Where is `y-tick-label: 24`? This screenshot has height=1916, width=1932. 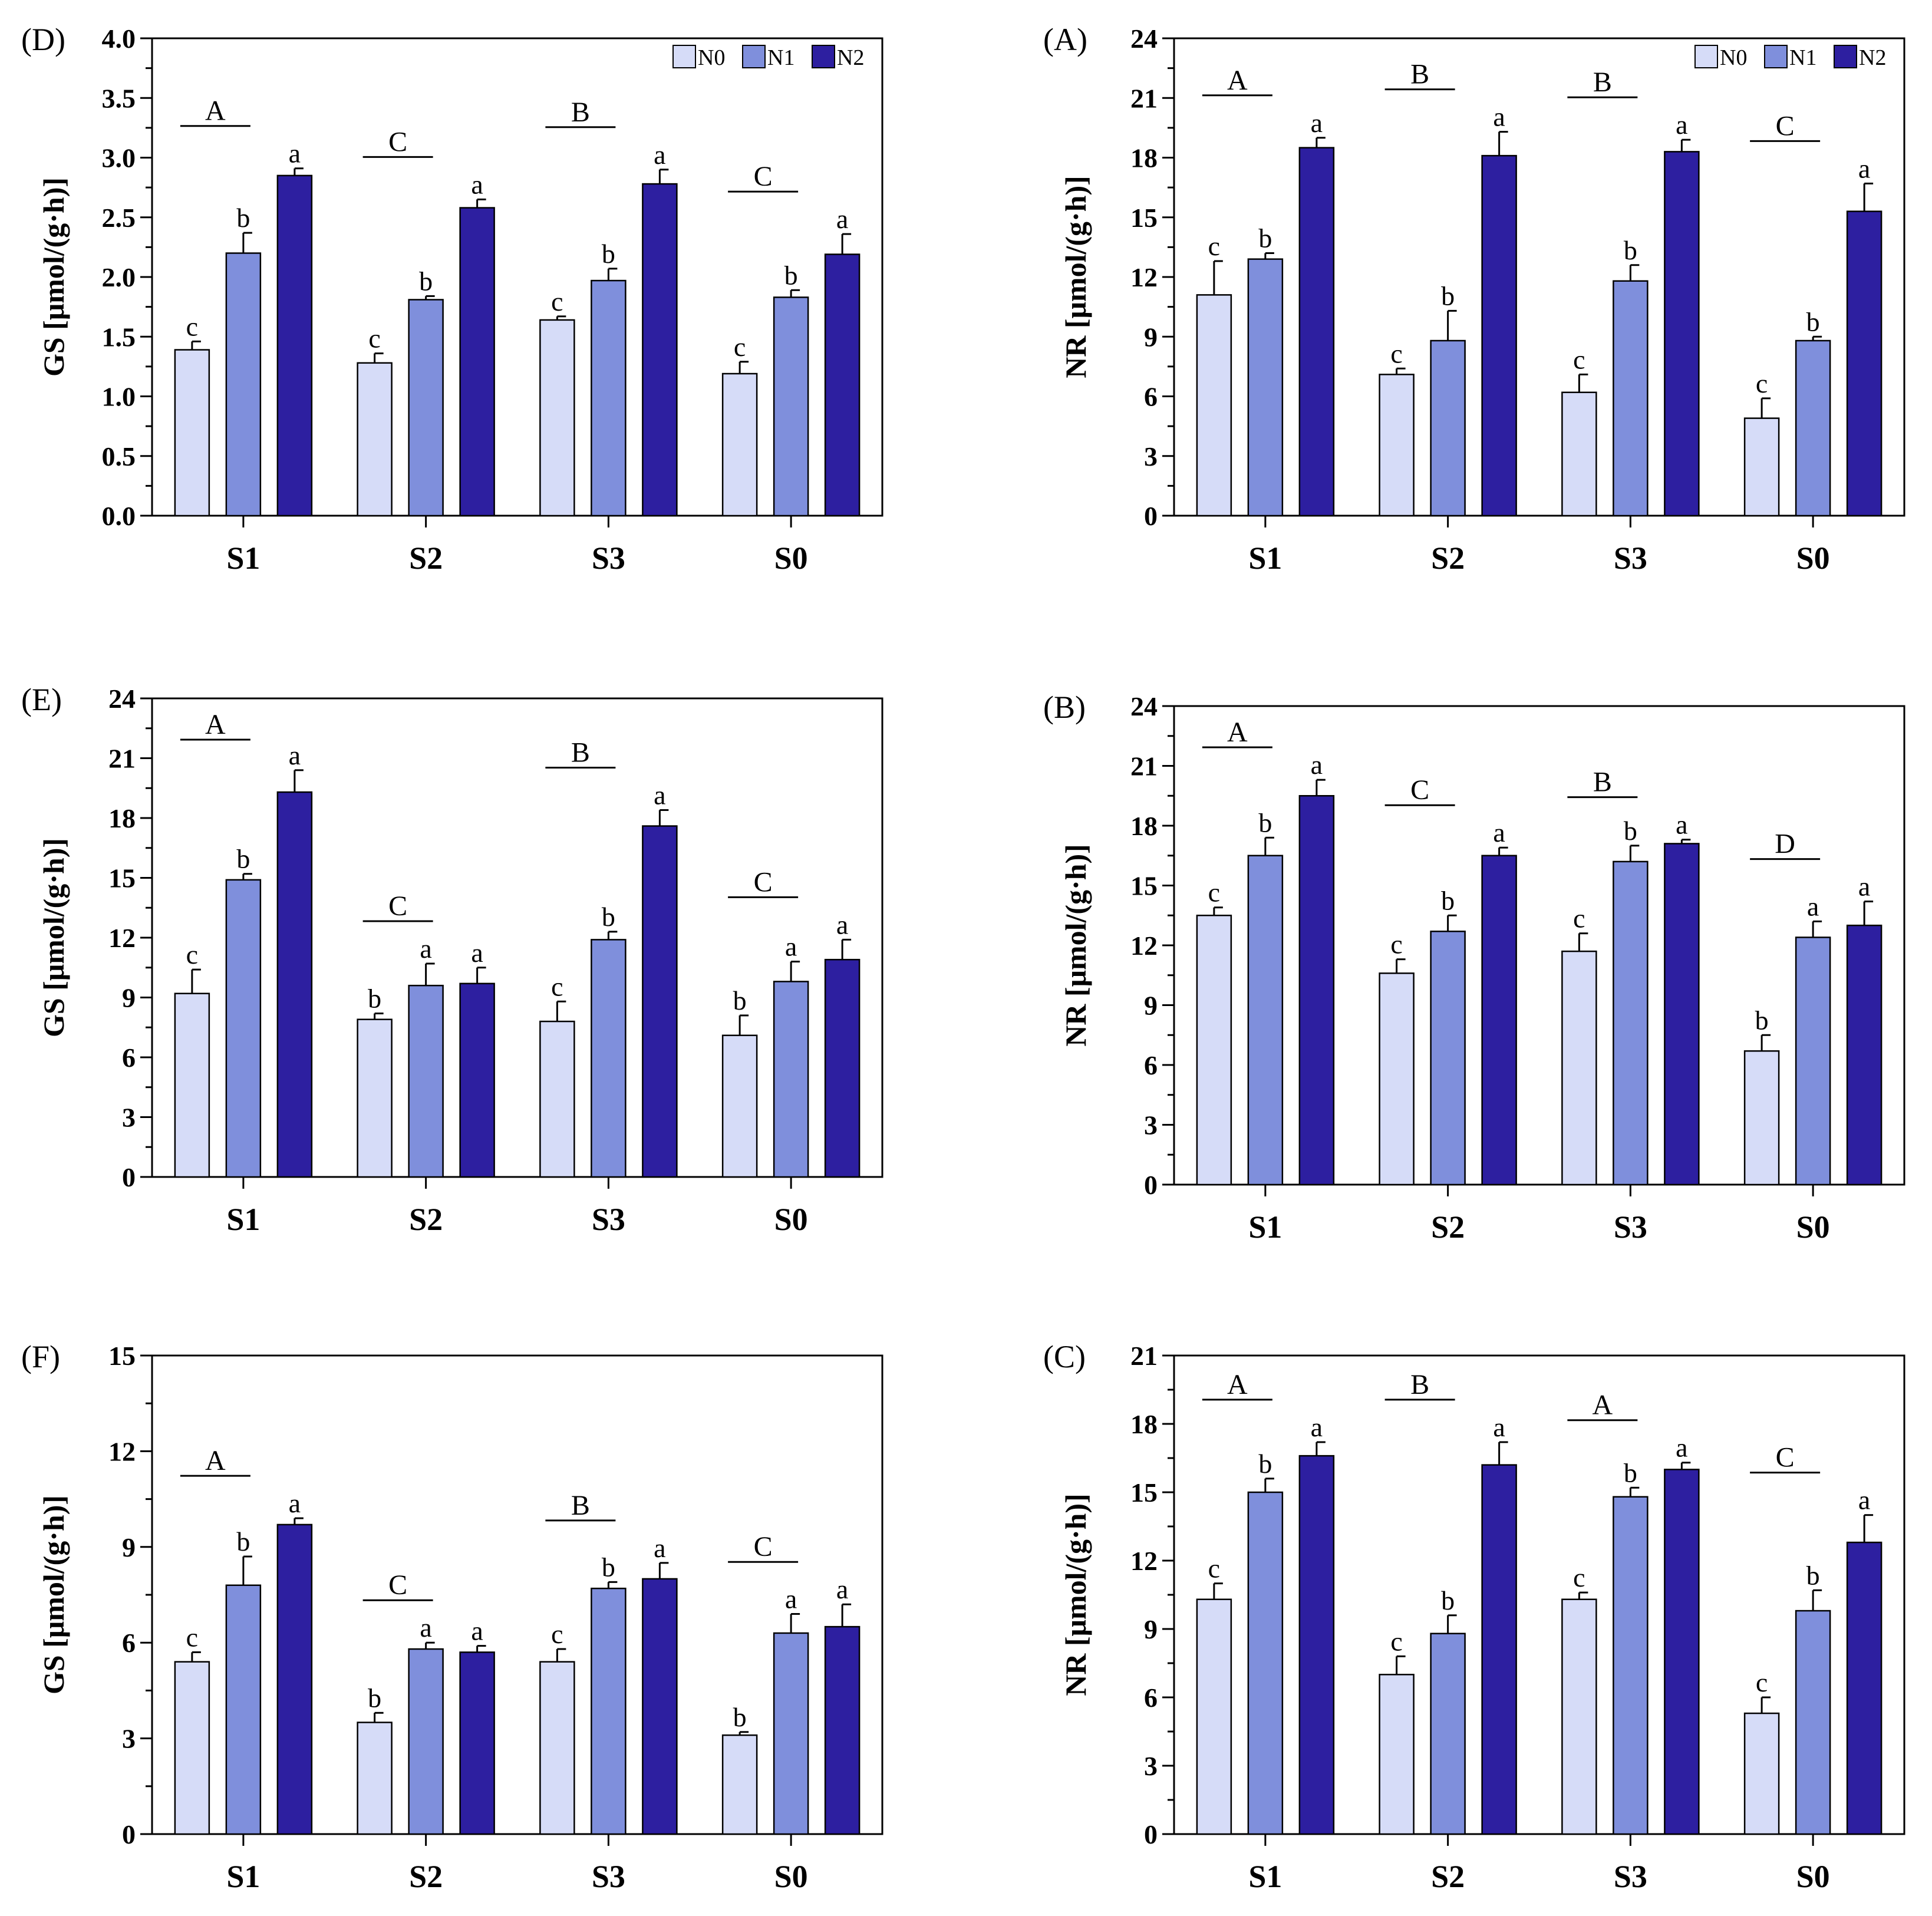 y-tick-label: 24 is located at coordinates (1144, 706).